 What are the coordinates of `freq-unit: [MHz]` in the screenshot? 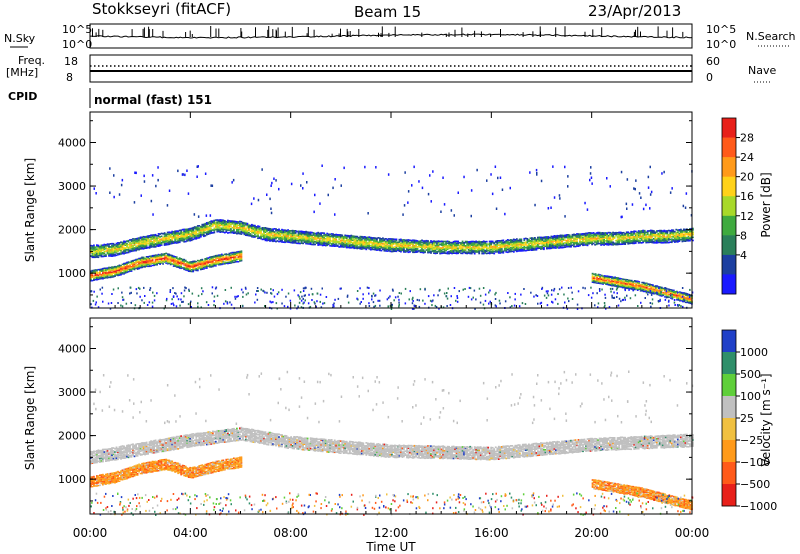 It's located at (22, 72).